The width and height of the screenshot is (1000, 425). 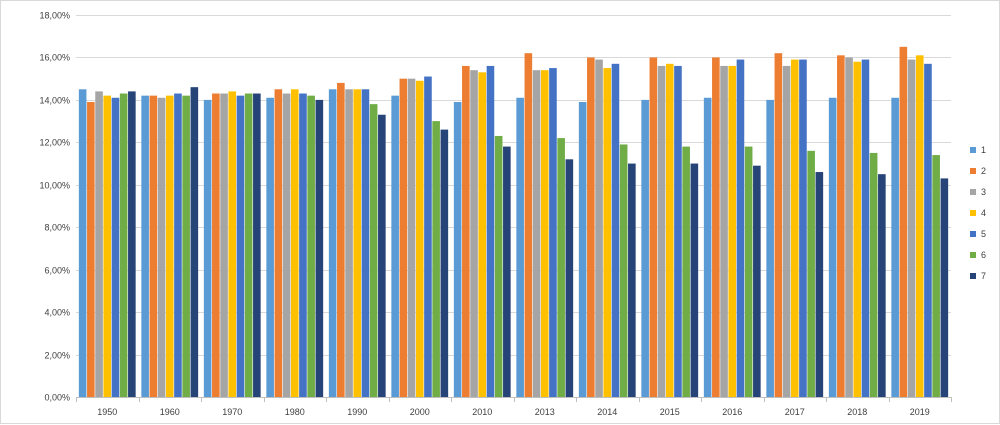 What do you see at coordinates (257, 245) in the screenshot?
I see `bar-series-7-1970` at bounding box center [257, 245].